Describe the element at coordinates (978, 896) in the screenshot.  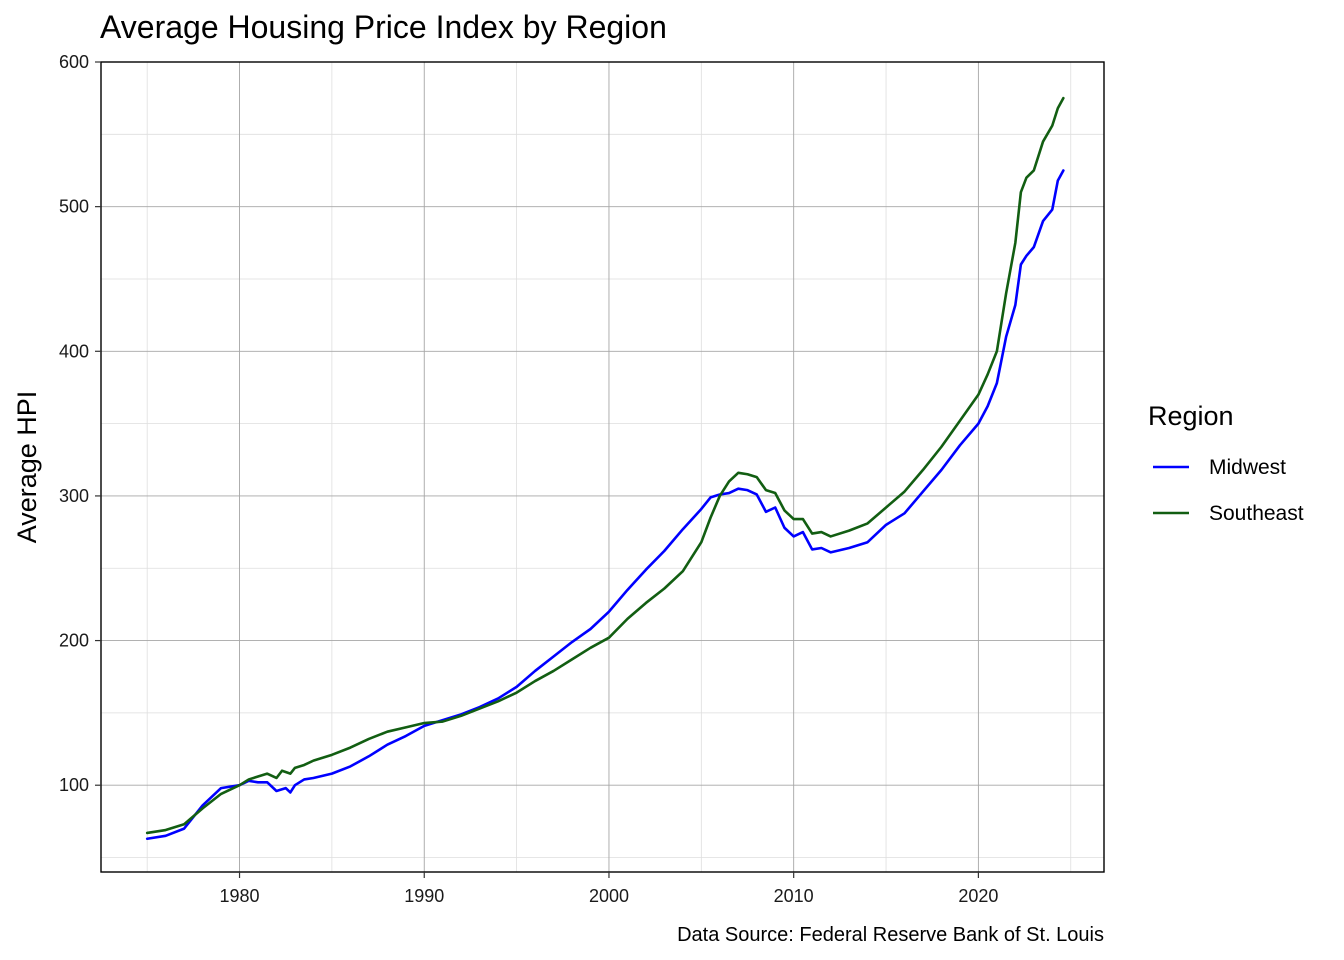
I see `x-tick-label: 2020` at that location.